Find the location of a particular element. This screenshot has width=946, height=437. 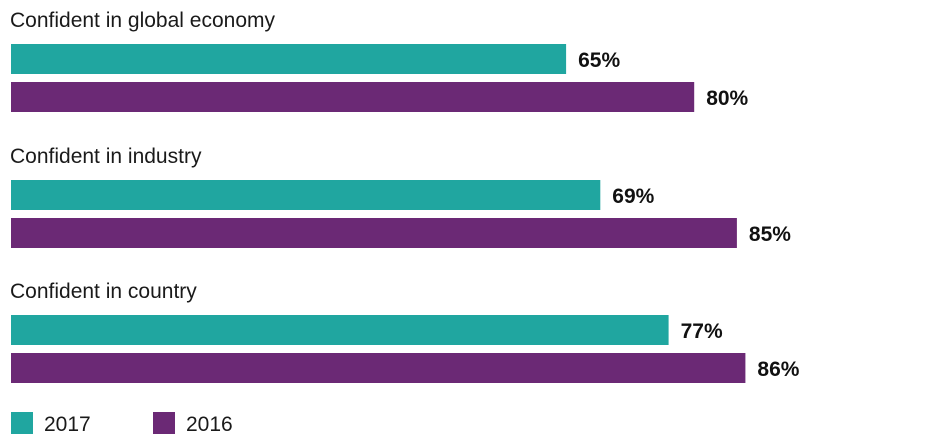

category-label: Confident in country is located at coordinates (103, 291).